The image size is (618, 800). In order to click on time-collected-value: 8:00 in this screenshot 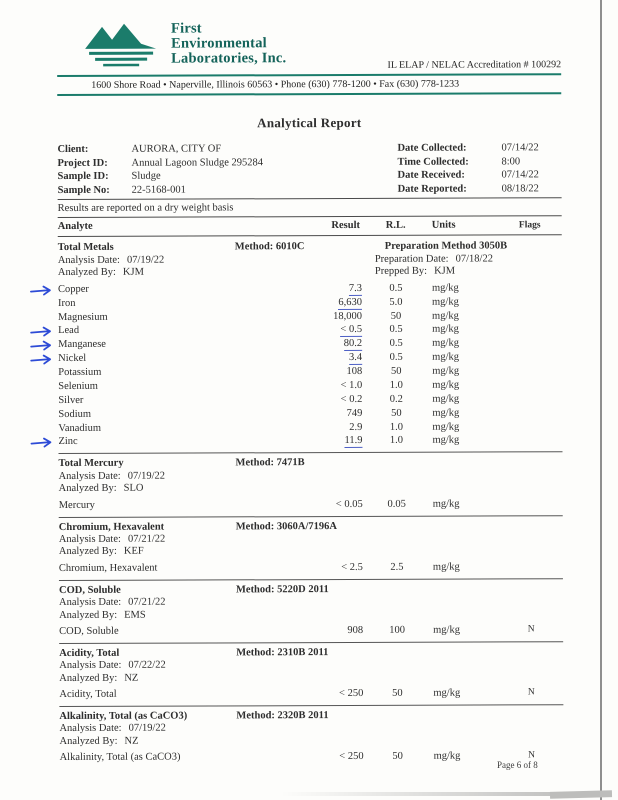, I will do `click(511, 161)`.